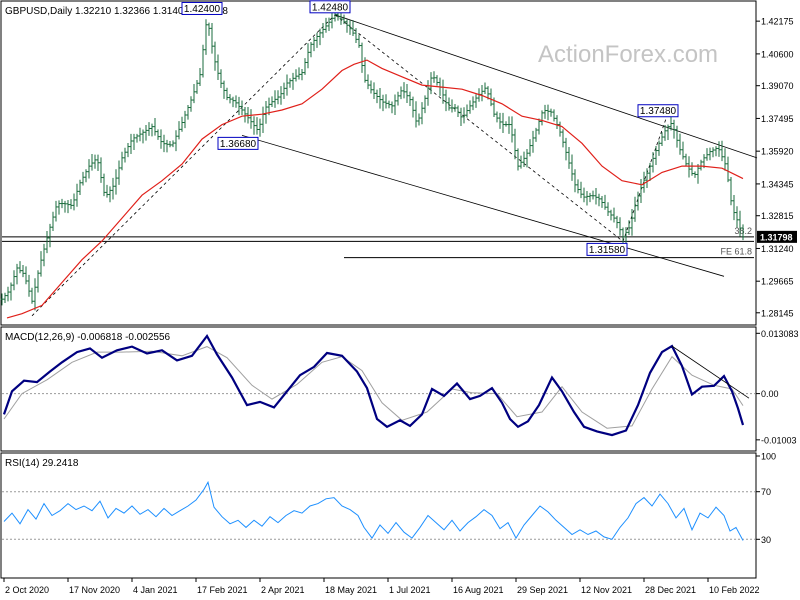 The height and width of the screenshot is (600, 800). What do you see at coordinates (27, 590) in the screenshot?
I see `x-tick-label-1: 2 Oct 2020` at bounding box center [27, 590].